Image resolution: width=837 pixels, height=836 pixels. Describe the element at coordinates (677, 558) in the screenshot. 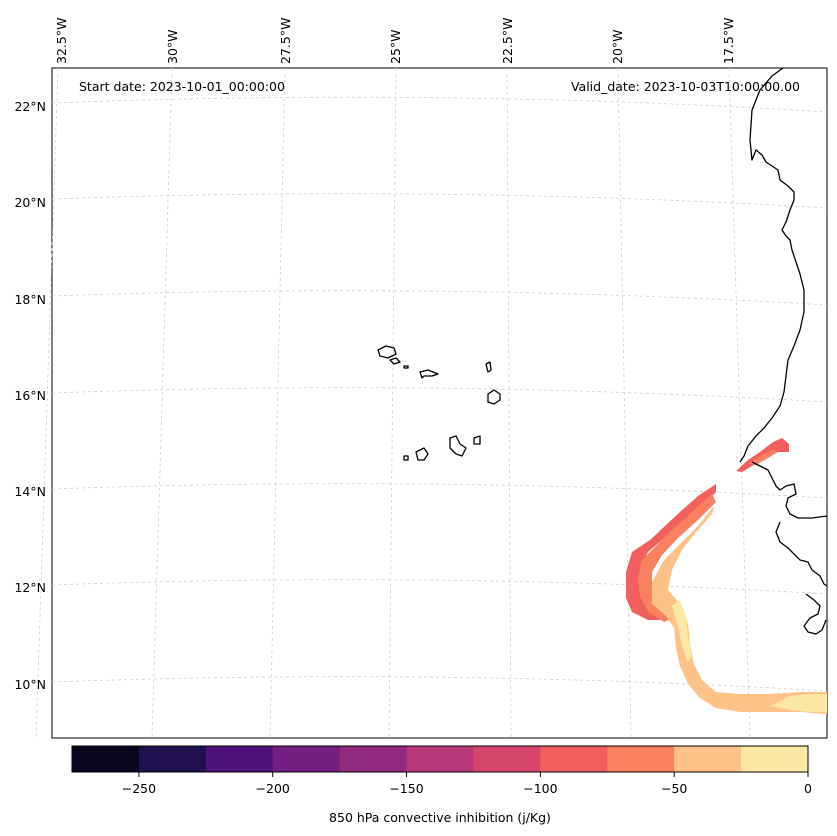

I see `cin-patch-trough-mid` at that location.